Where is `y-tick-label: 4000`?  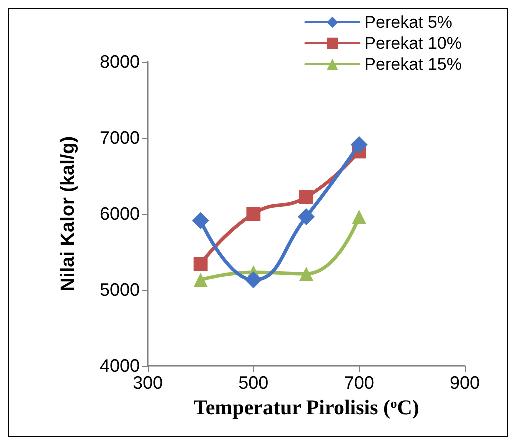
y-tick-label: 4000 is located at coordinates (120, 366).